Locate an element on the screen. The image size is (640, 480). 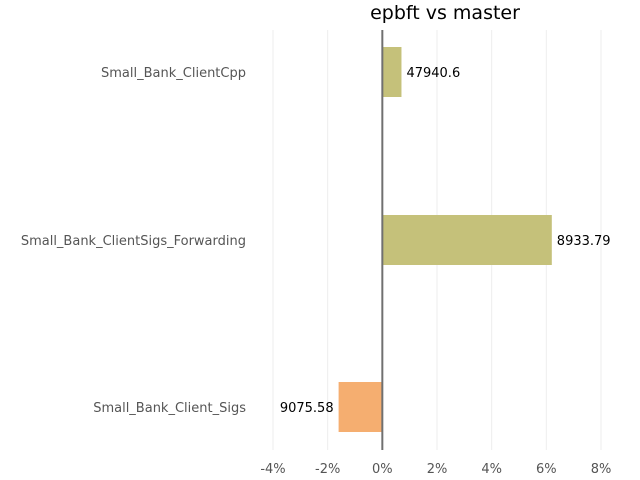
category-label: Small_Bank_ClientCpp is located at coordinates (173, 73).